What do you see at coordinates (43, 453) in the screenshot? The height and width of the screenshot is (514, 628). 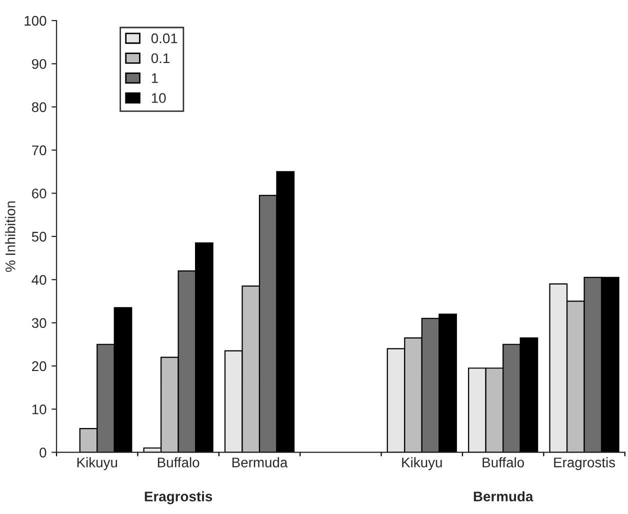 I see `y-tick-label: 0` at bounding box center [43, 453].